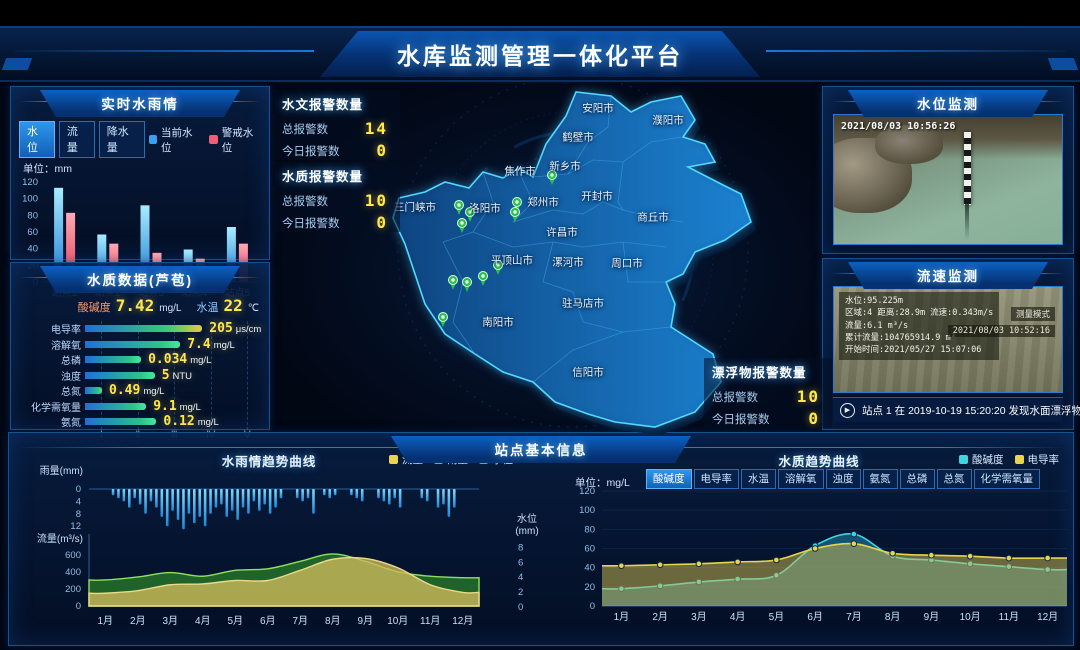 This screenshot has height=650, width=1080. I want to click on legend-item-电导率: 电导率, so click(1036, 459).